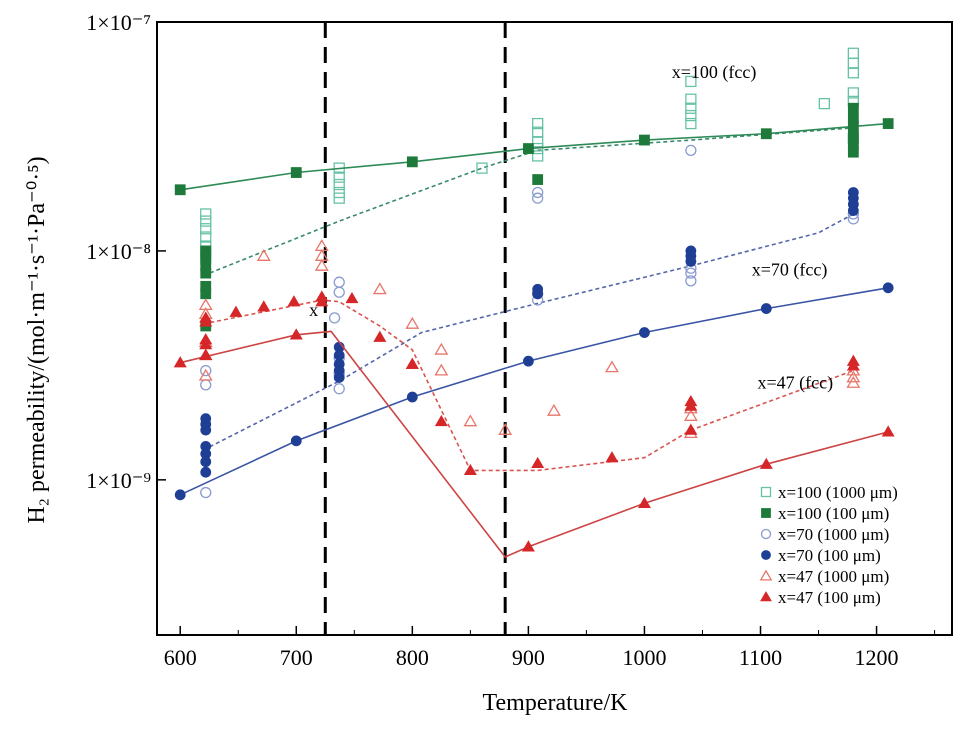  What do you see at coordinates (118, 251) in the screenshot?
I see `y-tick-label: 1×10⁻⁸` at bounding box center [118, 251].